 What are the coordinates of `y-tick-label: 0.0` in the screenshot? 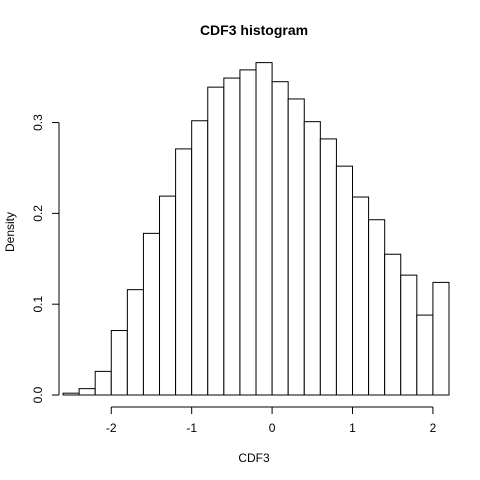 It's located at (38, 394).